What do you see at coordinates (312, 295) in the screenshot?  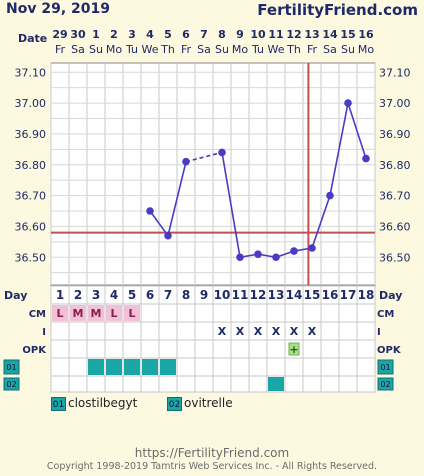 I see `day-number: 15` at bounding box center [312, 295].